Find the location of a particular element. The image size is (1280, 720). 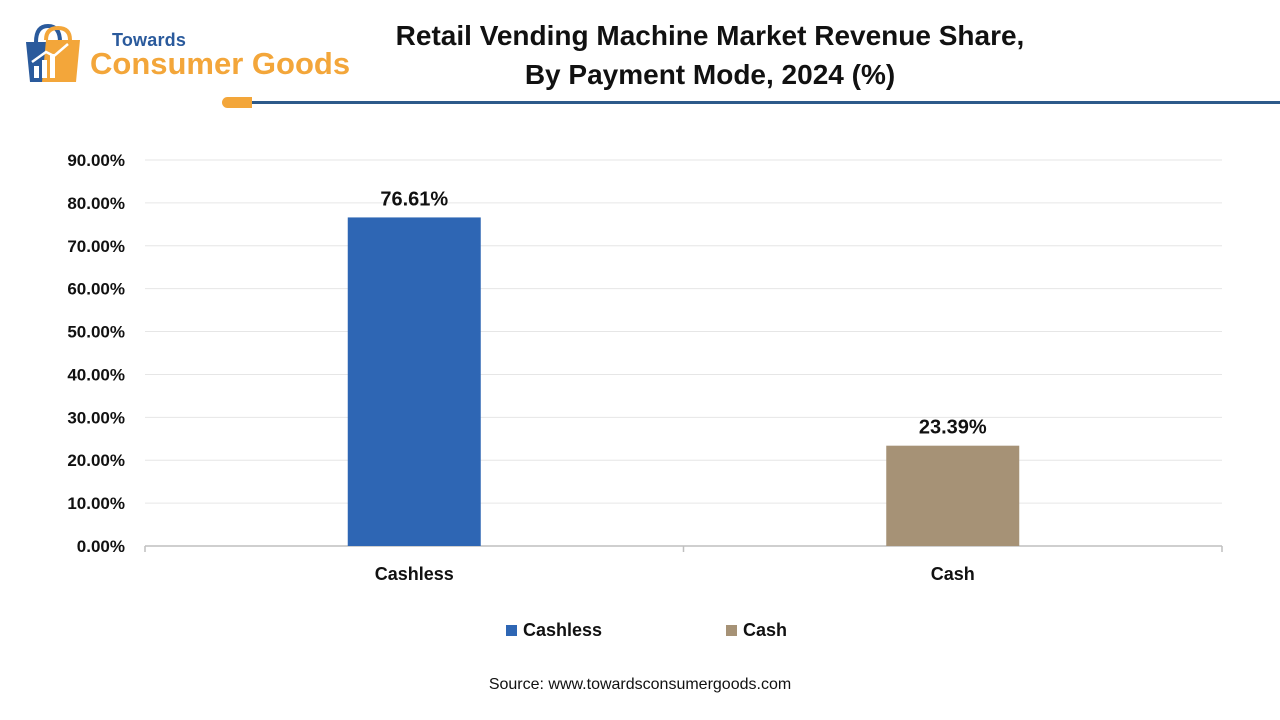

y-tick-label: 80.00% is located at coordinates (96, 203).